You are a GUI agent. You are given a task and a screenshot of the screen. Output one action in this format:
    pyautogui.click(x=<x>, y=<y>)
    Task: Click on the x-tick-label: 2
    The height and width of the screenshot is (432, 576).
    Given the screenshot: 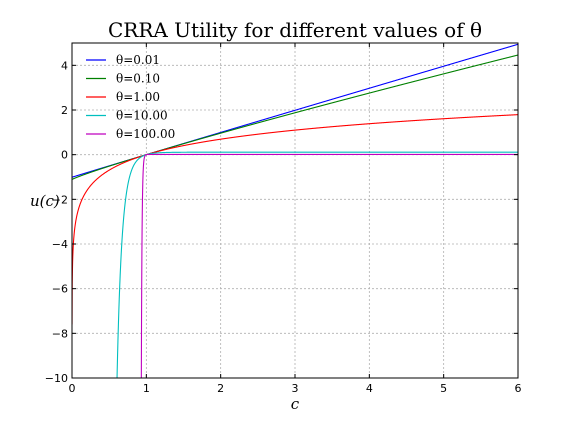 What is the action you would take?
    pyautogui.click(x=220, y=388)
    